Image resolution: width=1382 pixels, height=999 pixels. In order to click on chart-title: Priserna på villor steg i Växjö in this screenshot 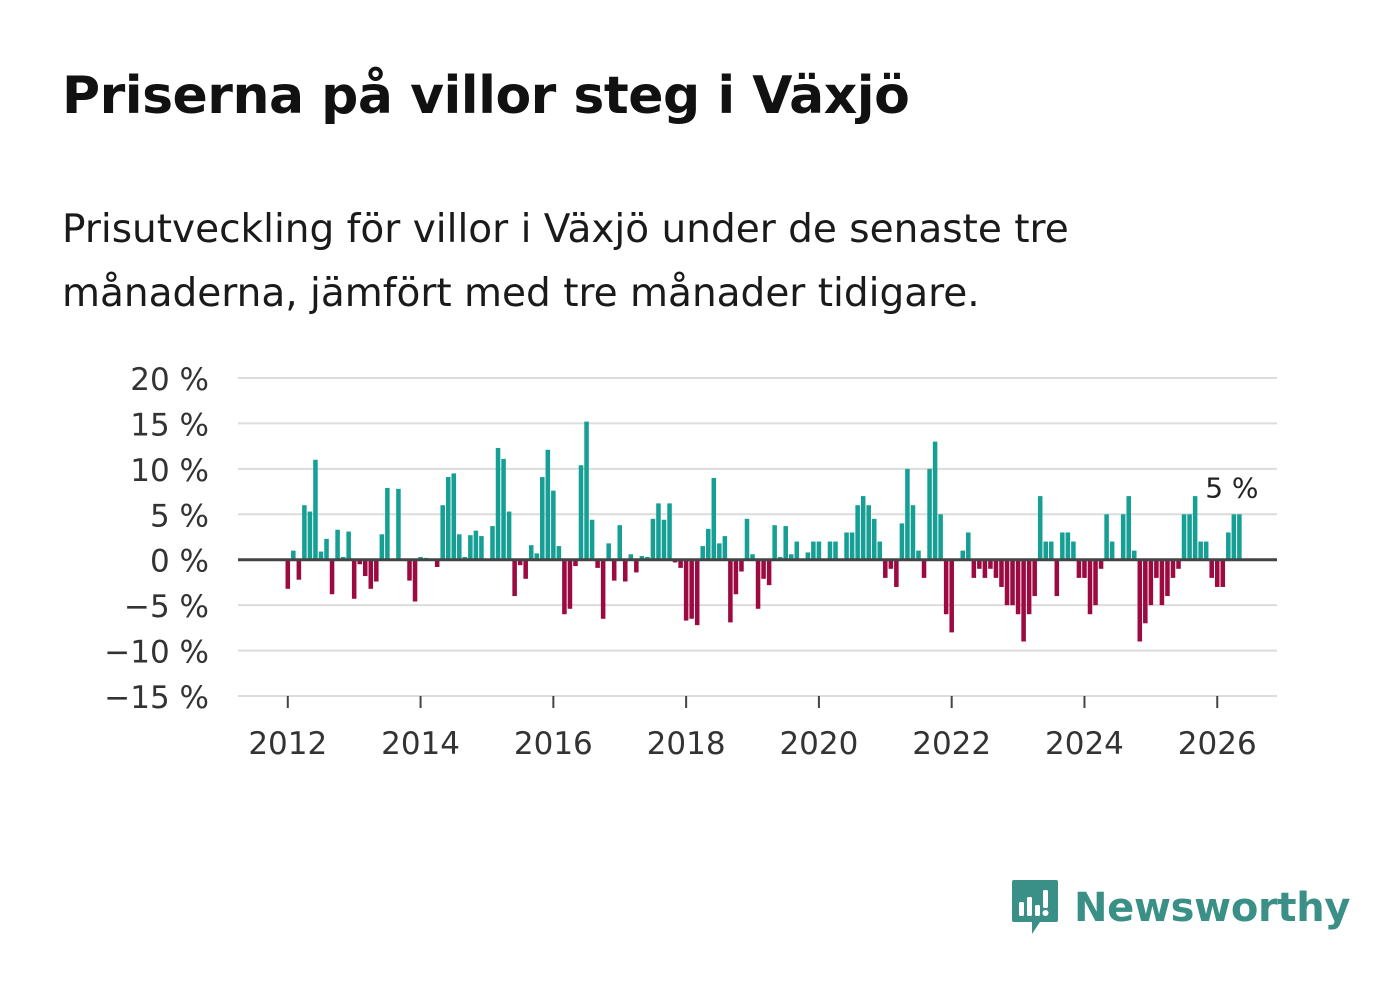, I will do `click(486, 96)`.